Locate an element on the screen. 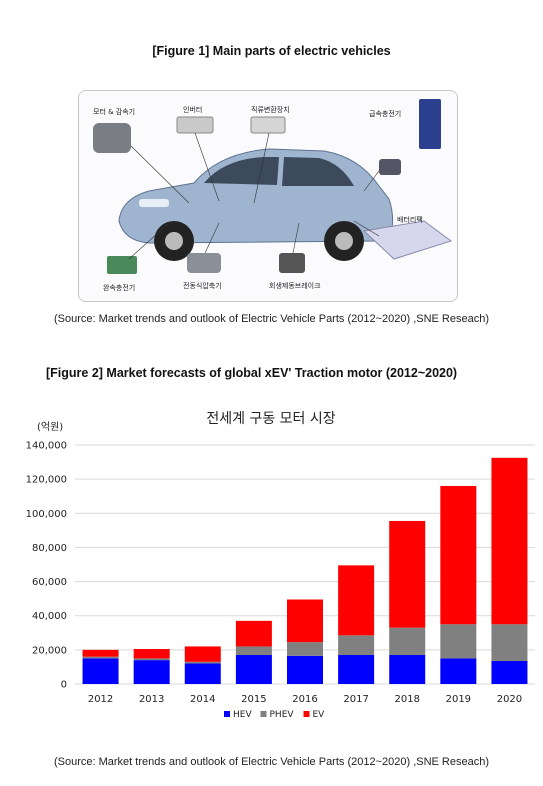  motor-part-image is located at coordinates (112, 138).